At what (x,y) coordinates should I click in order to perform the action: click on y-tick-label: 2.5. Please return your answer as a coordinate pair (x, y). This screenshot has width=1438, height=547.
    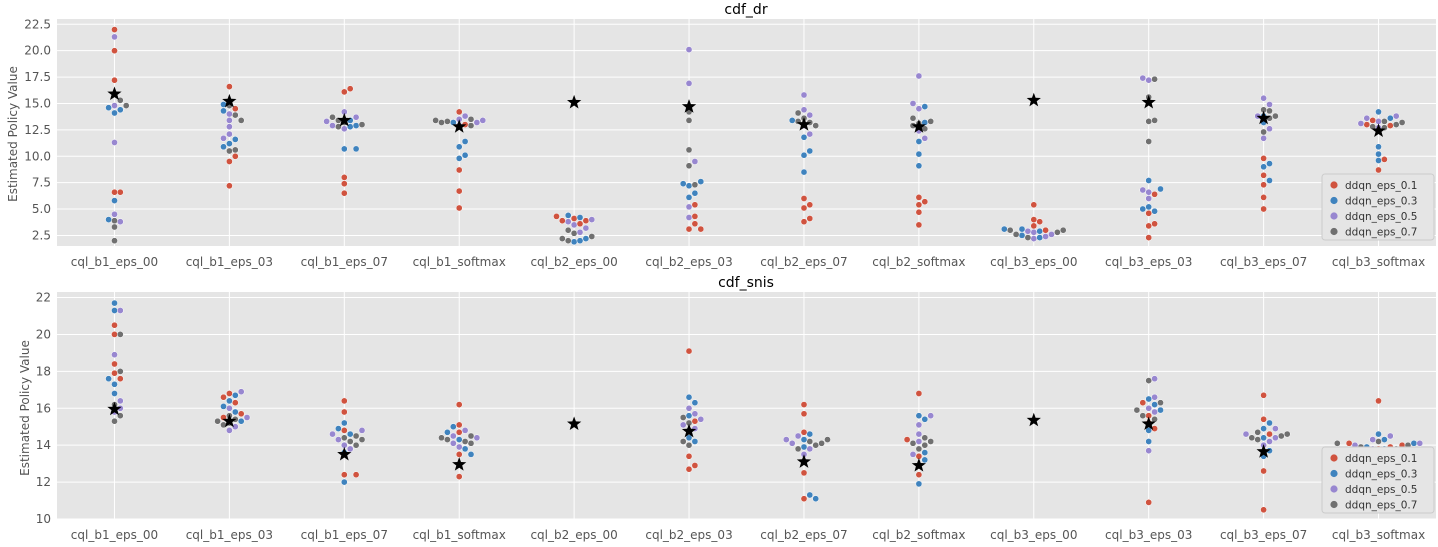
    Looking at the image, I should click on (41, 235).